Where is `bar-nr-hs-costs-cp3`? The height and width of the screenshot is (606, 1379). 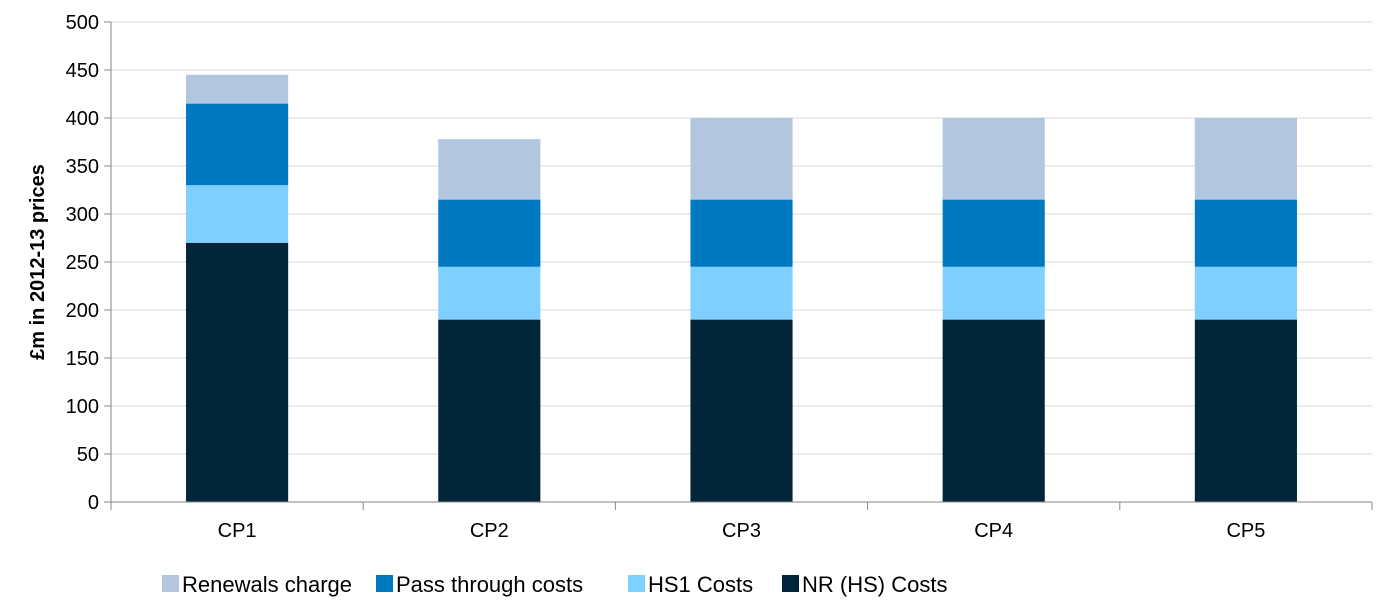
bar-nr-hs-costs-cp3 is located at coordinates (741, 410).